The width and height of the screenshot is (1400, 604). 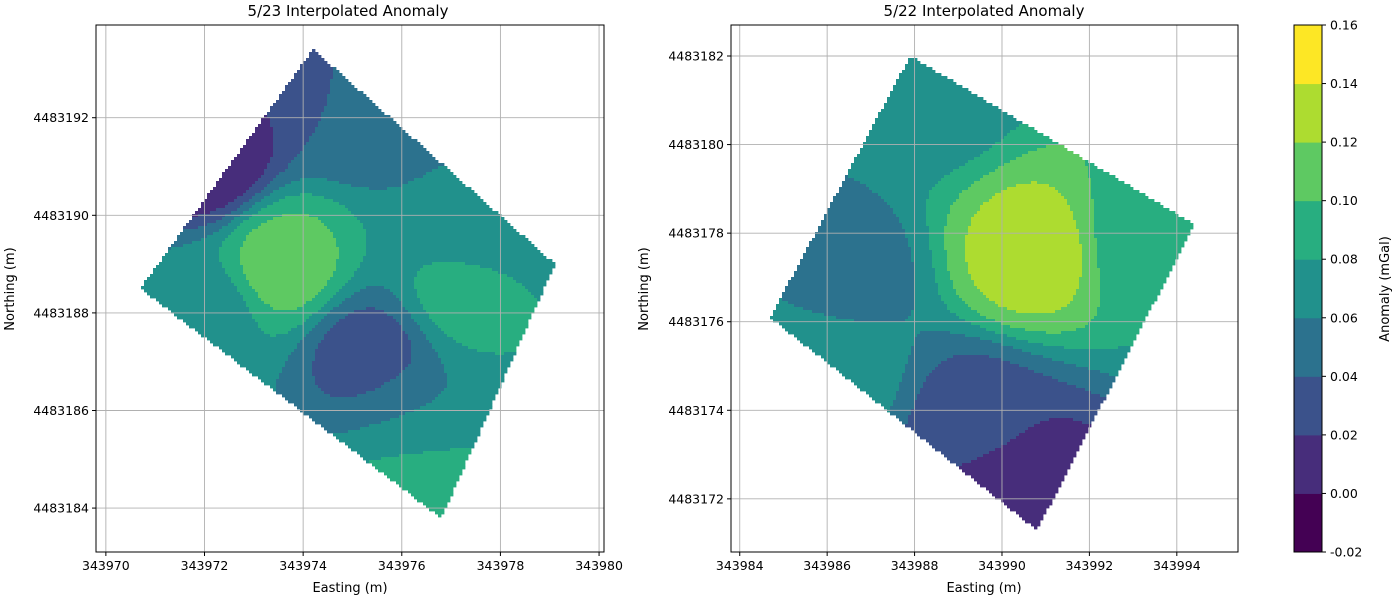 What do you see at coordinates (644, 288) in the screenshot?
I see `y-axis-label: Northing (m)` at bounding box center [644, 288].